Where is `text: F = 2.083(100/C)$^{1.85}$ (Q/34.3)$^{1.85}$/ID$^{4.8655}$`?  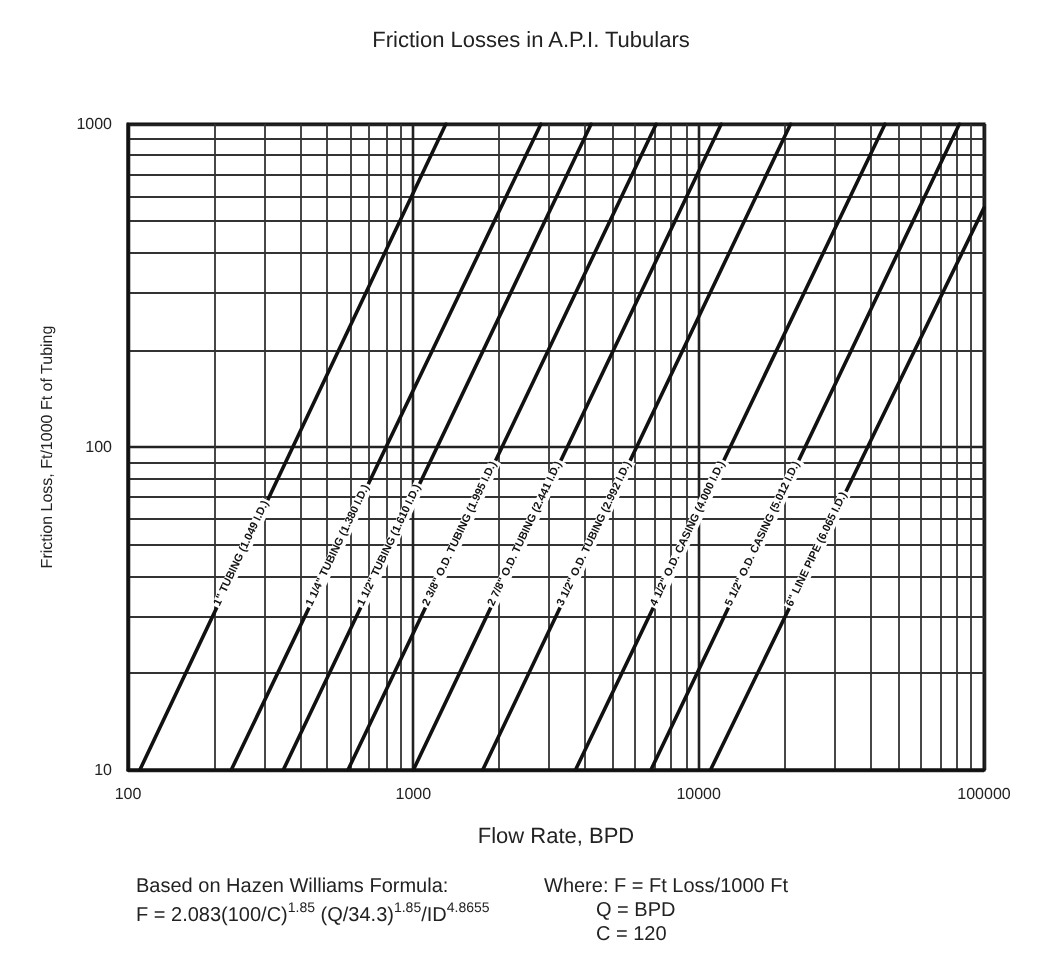
text: F = 2.083(100/C)$^{1.85}$ (Q/34.3)$^{1.85}$/ID$^{4.8655}$ is located at coordinates (313, 914).